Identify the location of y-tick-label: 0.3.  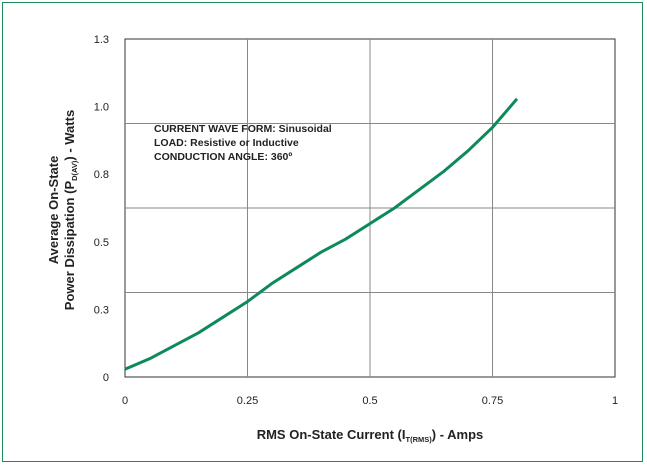
(101, 310).